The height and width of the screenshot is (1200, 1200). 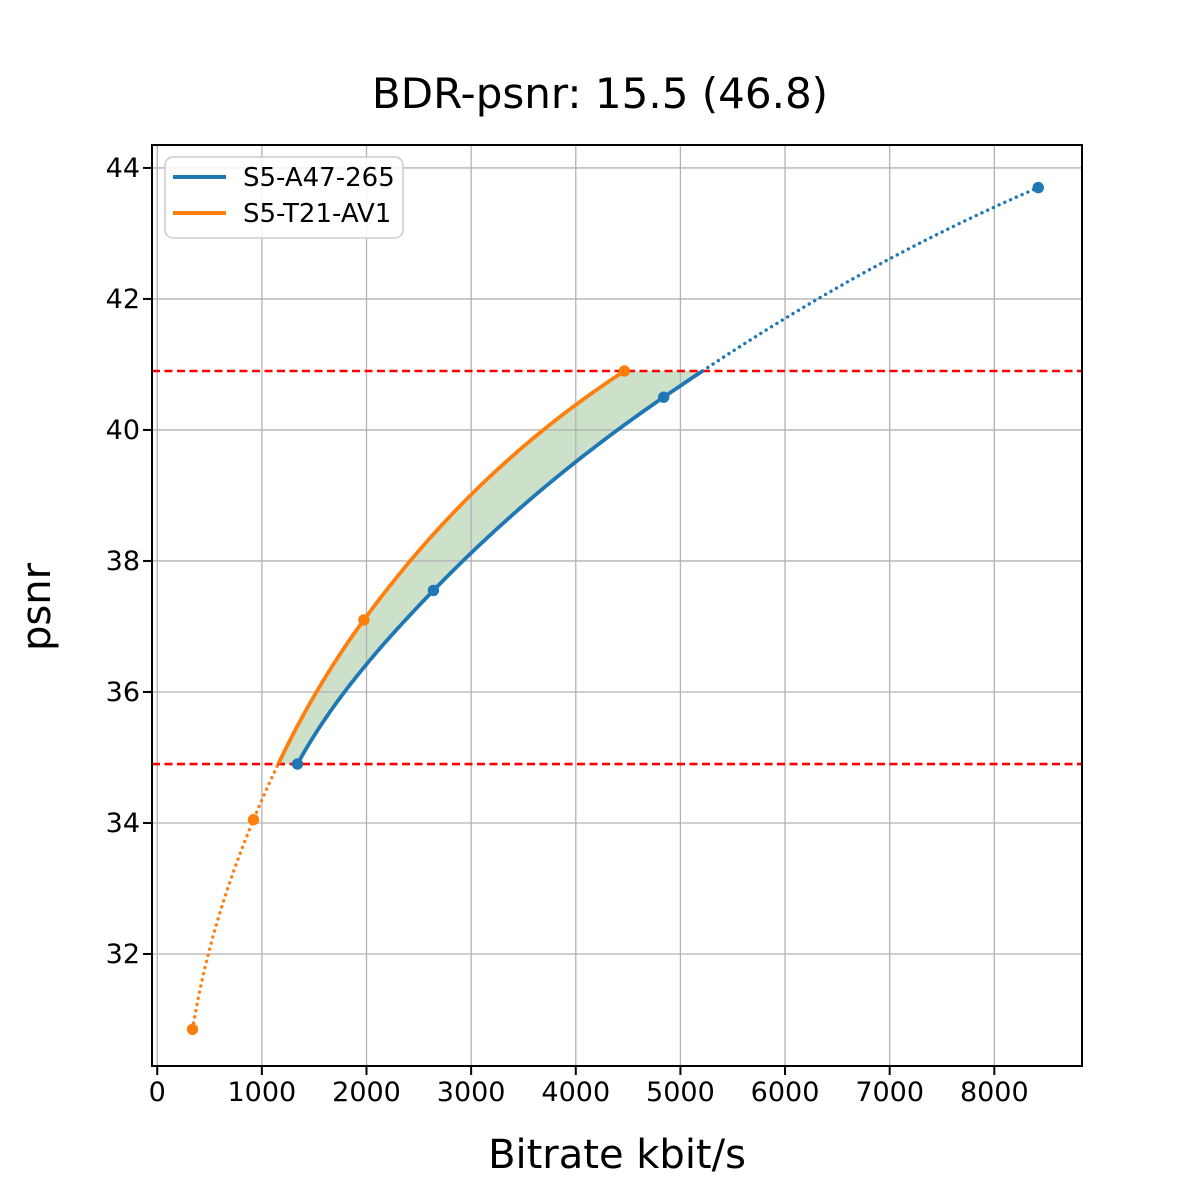 I want to click on legend-label-series-0: S5-A47-265, so click(x=319, y=178).